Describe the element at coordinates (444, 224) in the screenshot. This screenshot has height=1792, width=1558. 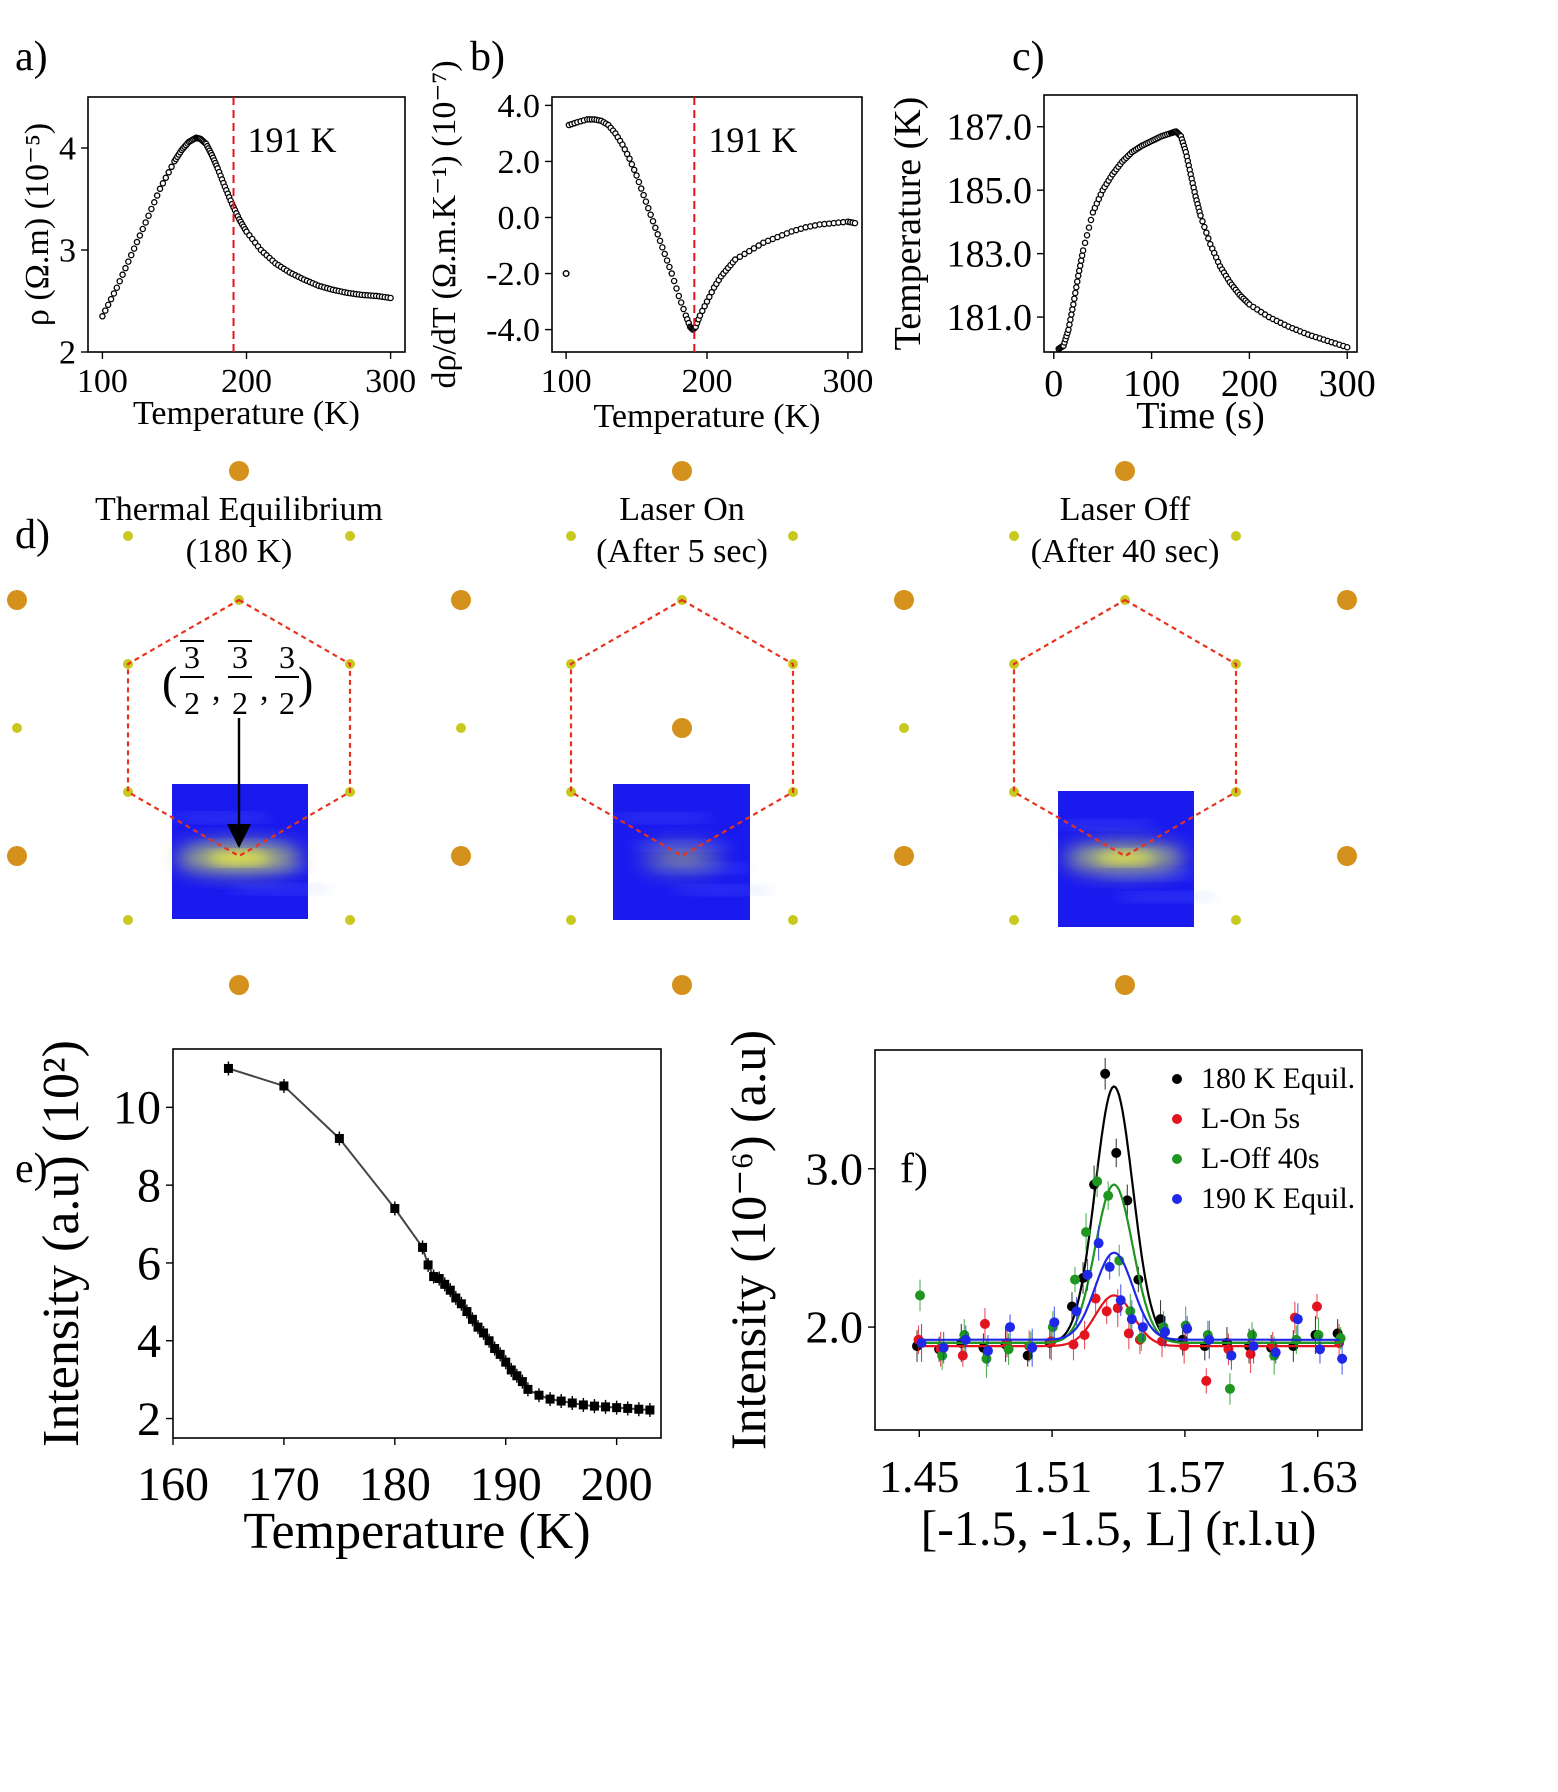
I see `y-axis-label: dρ/dT (Ω.m.K⁻¹) (10⁻⁷)` at that location.